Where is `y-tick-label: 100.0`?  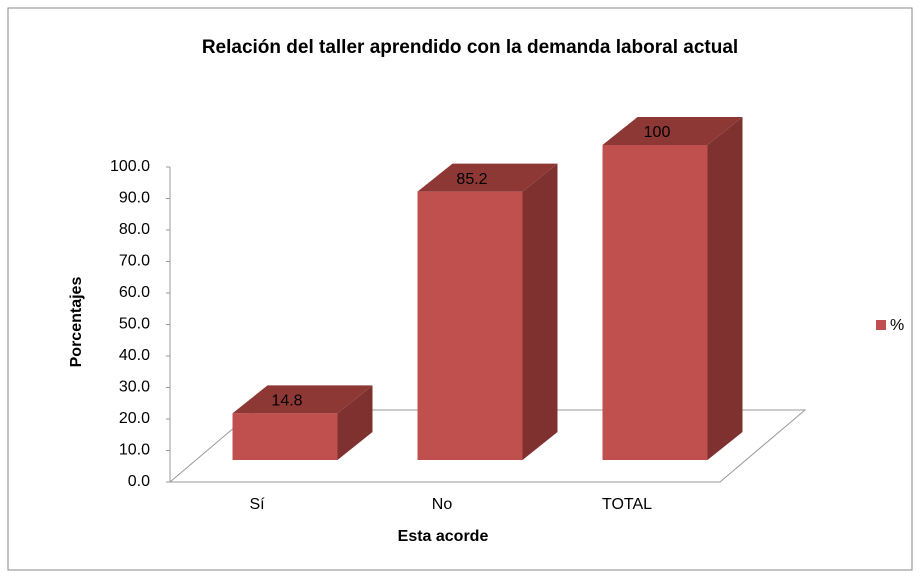
y-tick-label: 100.0 is located at coordinates (130, 166).